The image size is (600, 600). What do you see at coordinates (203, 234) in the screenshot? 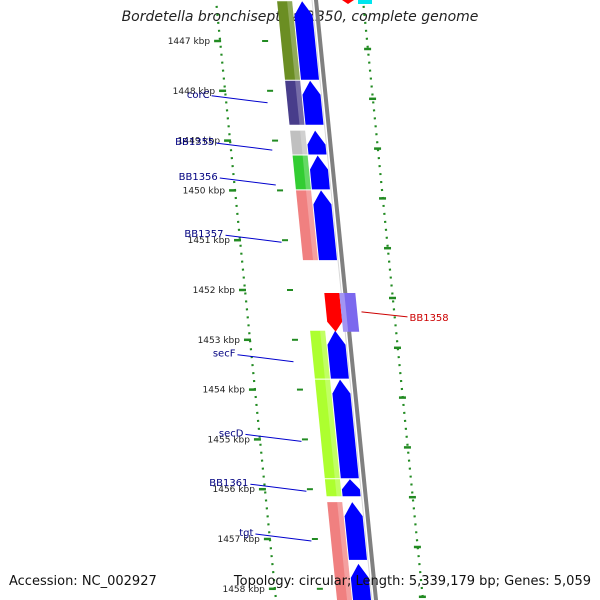
I see `gene-label: BB1357` at bounding box center [203, 234].